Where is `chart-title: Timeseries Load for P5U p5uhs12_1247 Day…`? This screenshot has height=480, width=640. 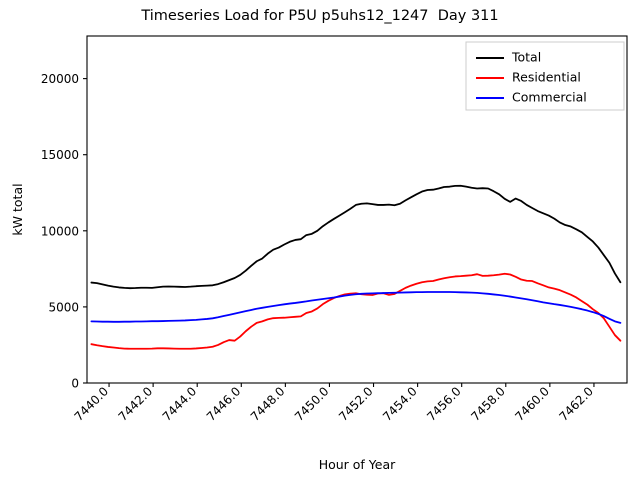
chart-title: Timeseries Load for P5U p5uhs12_1247 Day… is located at coordinates (320, 16).